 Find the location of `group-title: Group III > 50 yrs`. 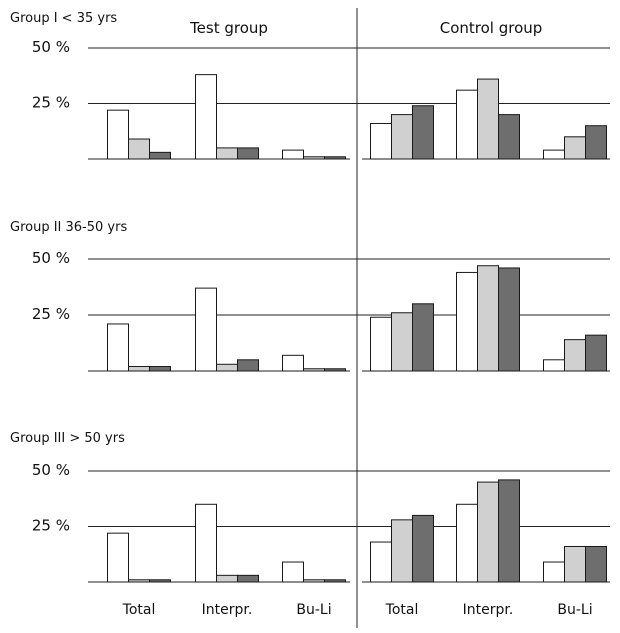

group-title: Group III > 50 yrs is located at coordinates (67, 438).